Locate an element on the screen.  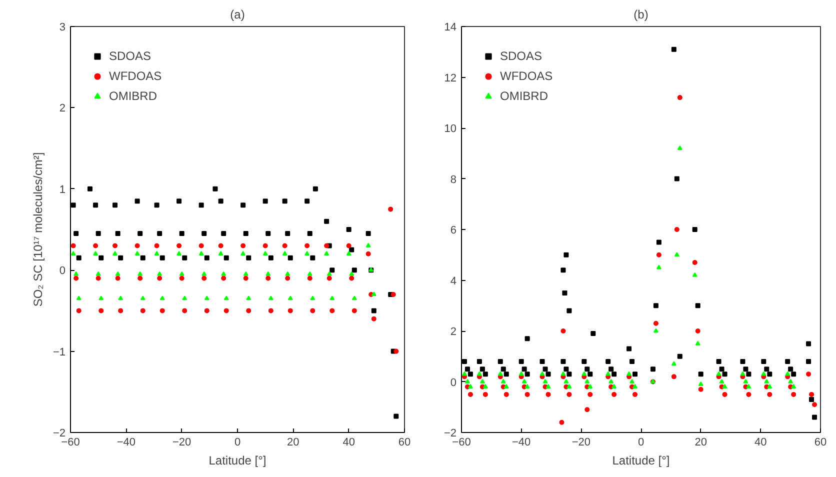
chart-title: (a) is located at coordinates (237, 15).